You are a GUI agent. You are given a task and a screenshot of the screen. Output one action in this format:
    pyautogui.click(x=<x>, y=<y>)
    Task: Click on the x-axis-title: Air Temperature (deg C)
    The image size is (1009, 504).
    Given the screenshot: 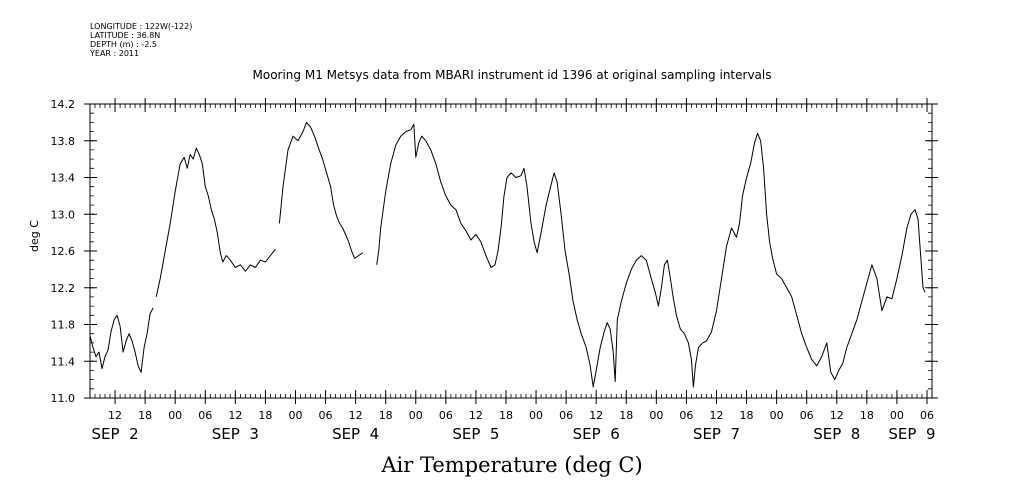 What is the action you would take?
    pyautogui.click(x=512, y=465)
    